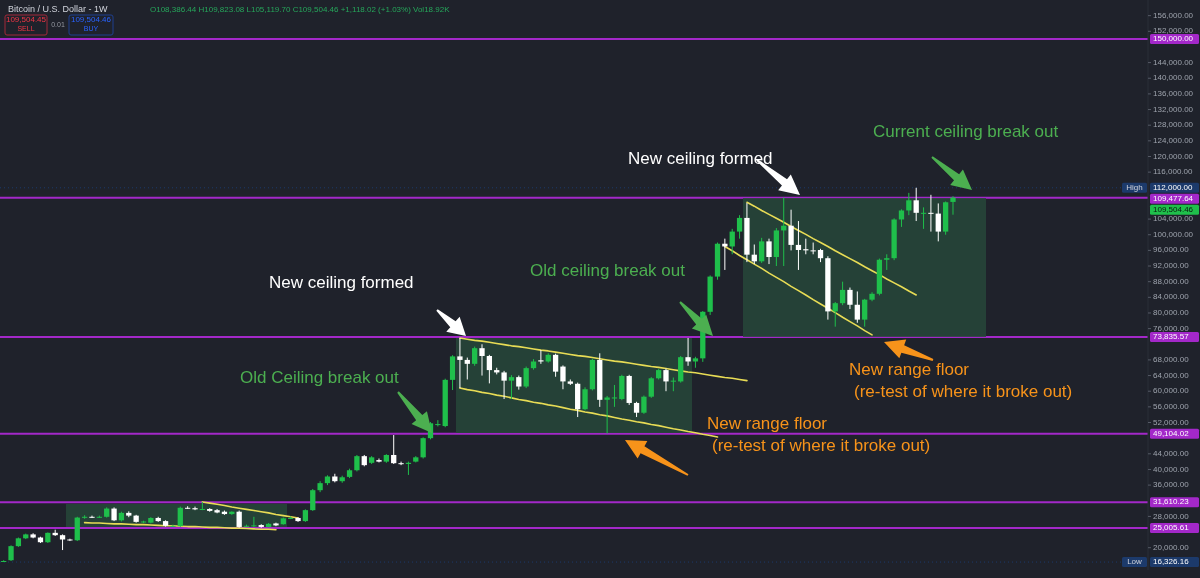  What do you see at coordinates (1173, 209) in the screenshot?
I see `text: 109,504.46` at bounding box center [1173, 209].